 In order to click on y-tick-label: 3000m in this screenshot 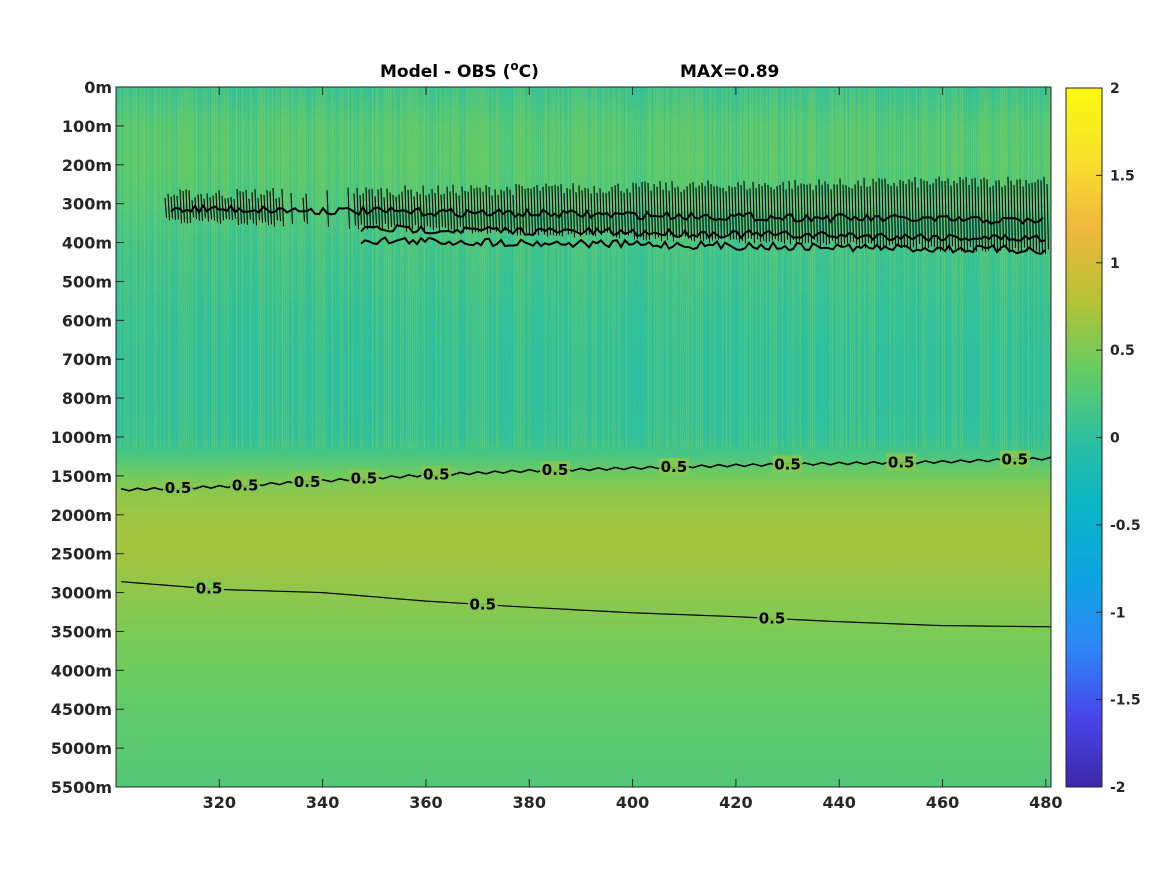, I will do `click(81, 593)`.